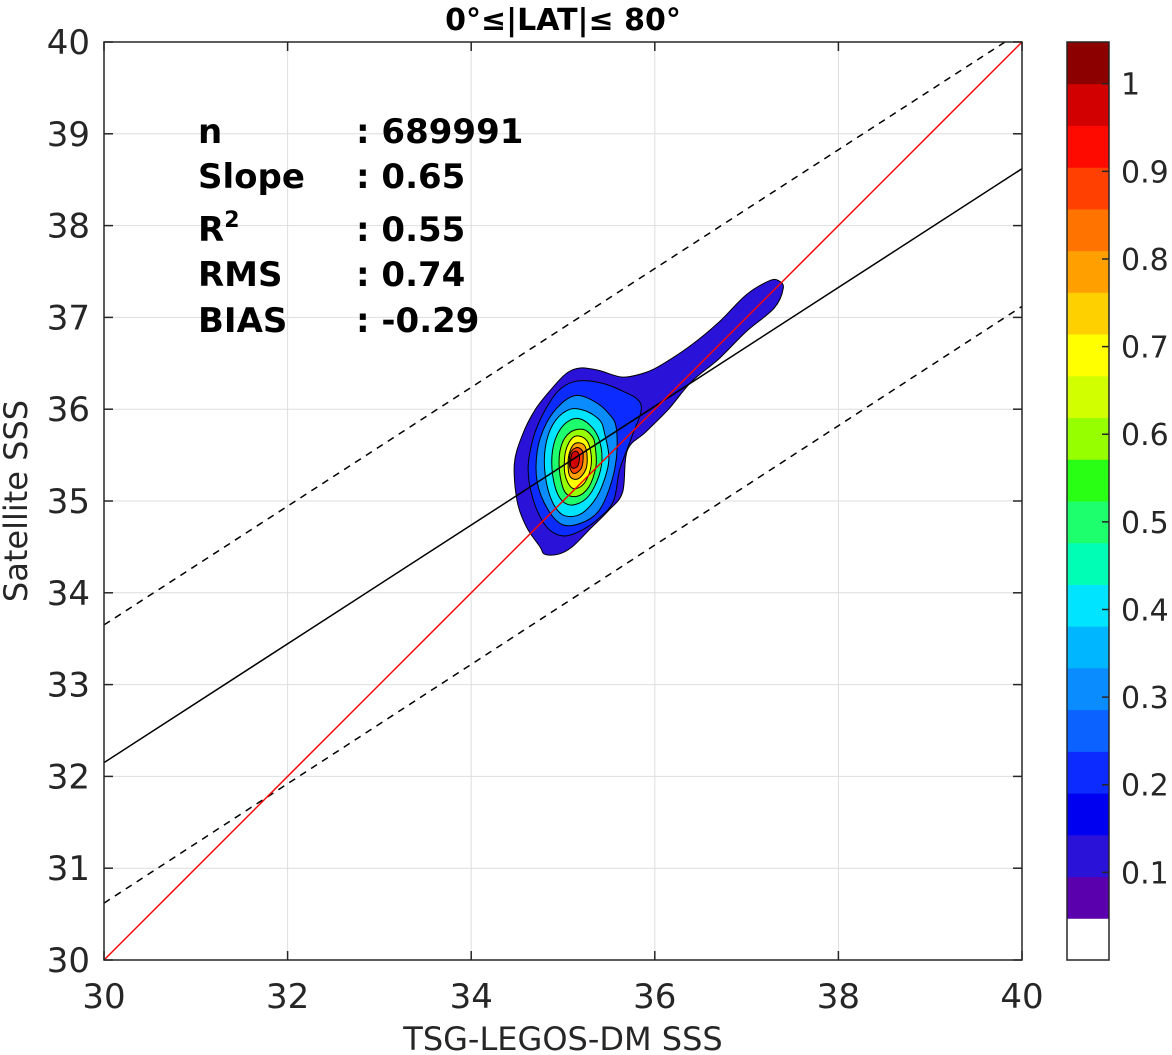 The height and width of the screenshot is (1055, 1172). What do you see at coordinates (68, 594) in the screenshot?
I see `y-tick-label-4: 34` at bounding box center [68, 594].